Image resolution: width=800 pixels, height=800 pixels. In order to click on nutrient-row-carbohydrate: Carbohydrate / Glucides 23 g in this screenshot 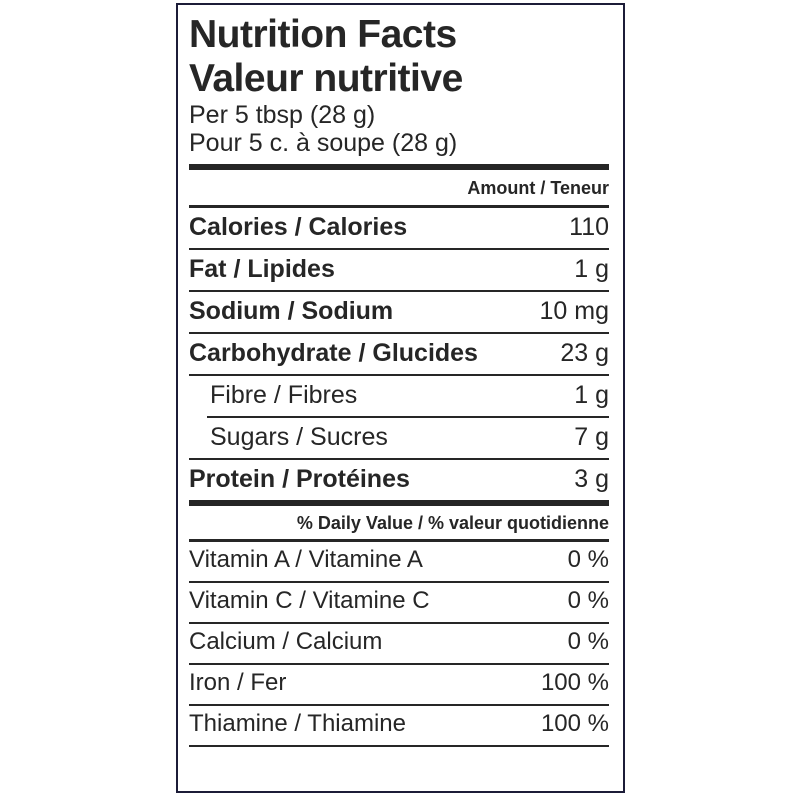, I will do `click(399, 353)`.